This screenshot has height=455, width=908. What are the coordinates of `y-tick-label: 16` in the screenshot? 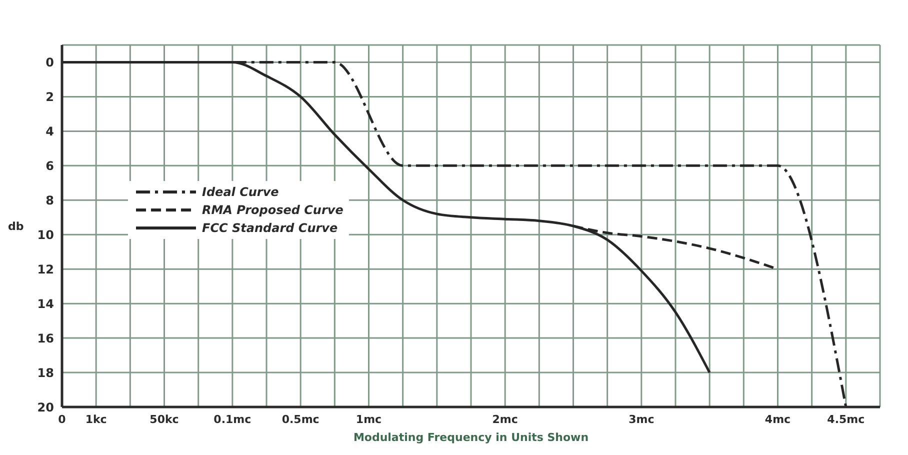 It's located at (45, 338).